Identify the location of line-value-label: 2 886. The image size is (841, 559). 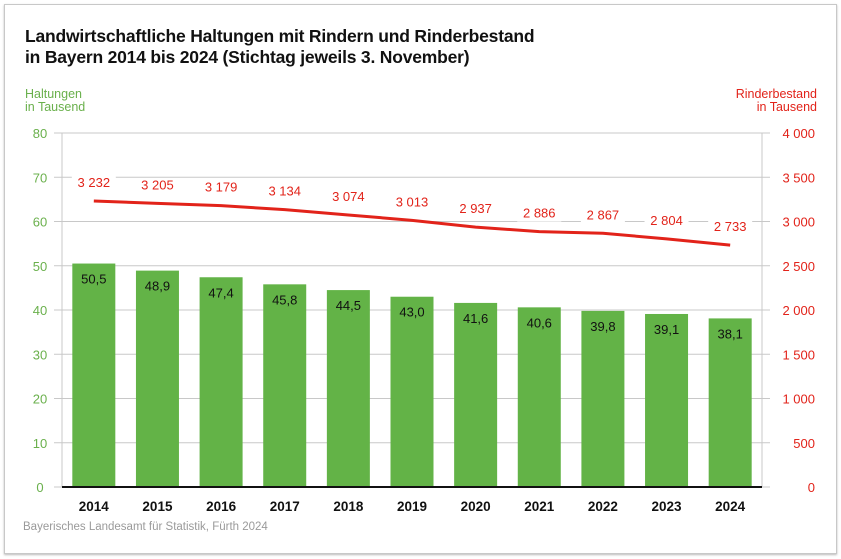
(539, 213).